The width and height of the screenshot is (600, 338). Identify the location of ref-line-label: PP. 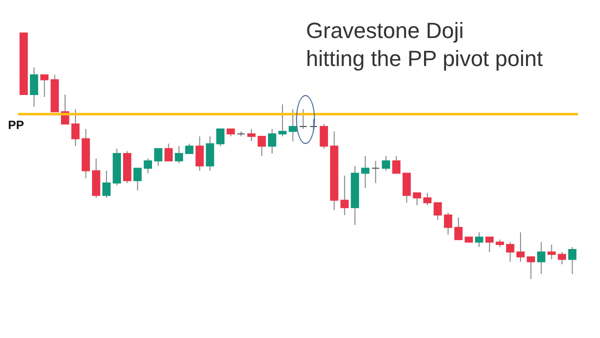
(16, 125).